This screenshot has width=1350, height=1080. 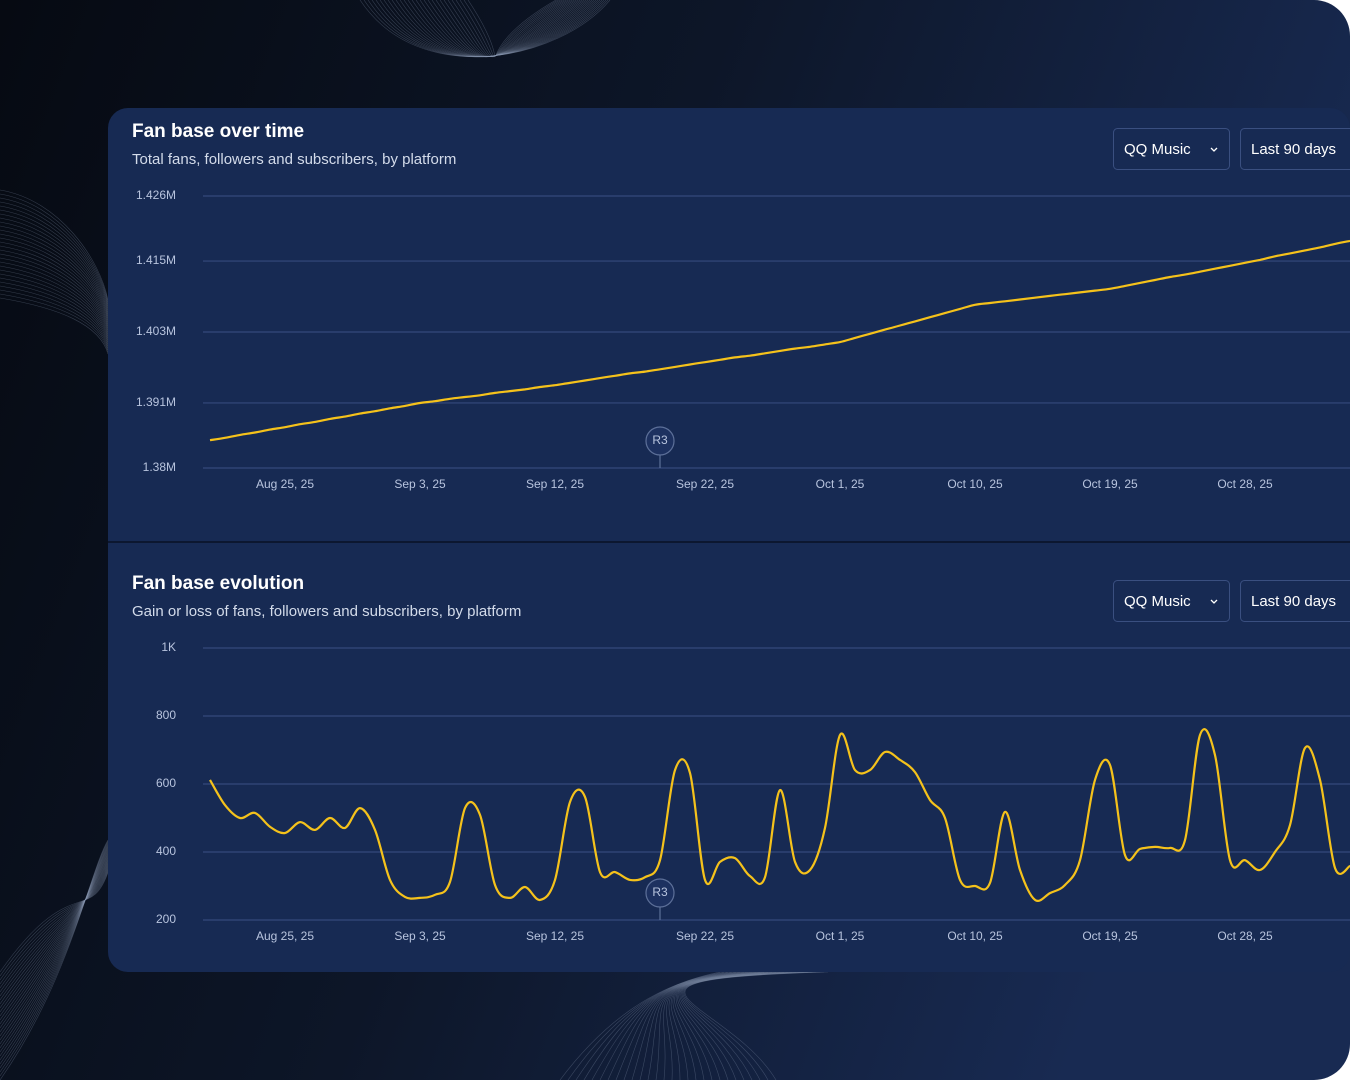 I want to click on y-tick-label: 1K, so click(x=168, y=647).